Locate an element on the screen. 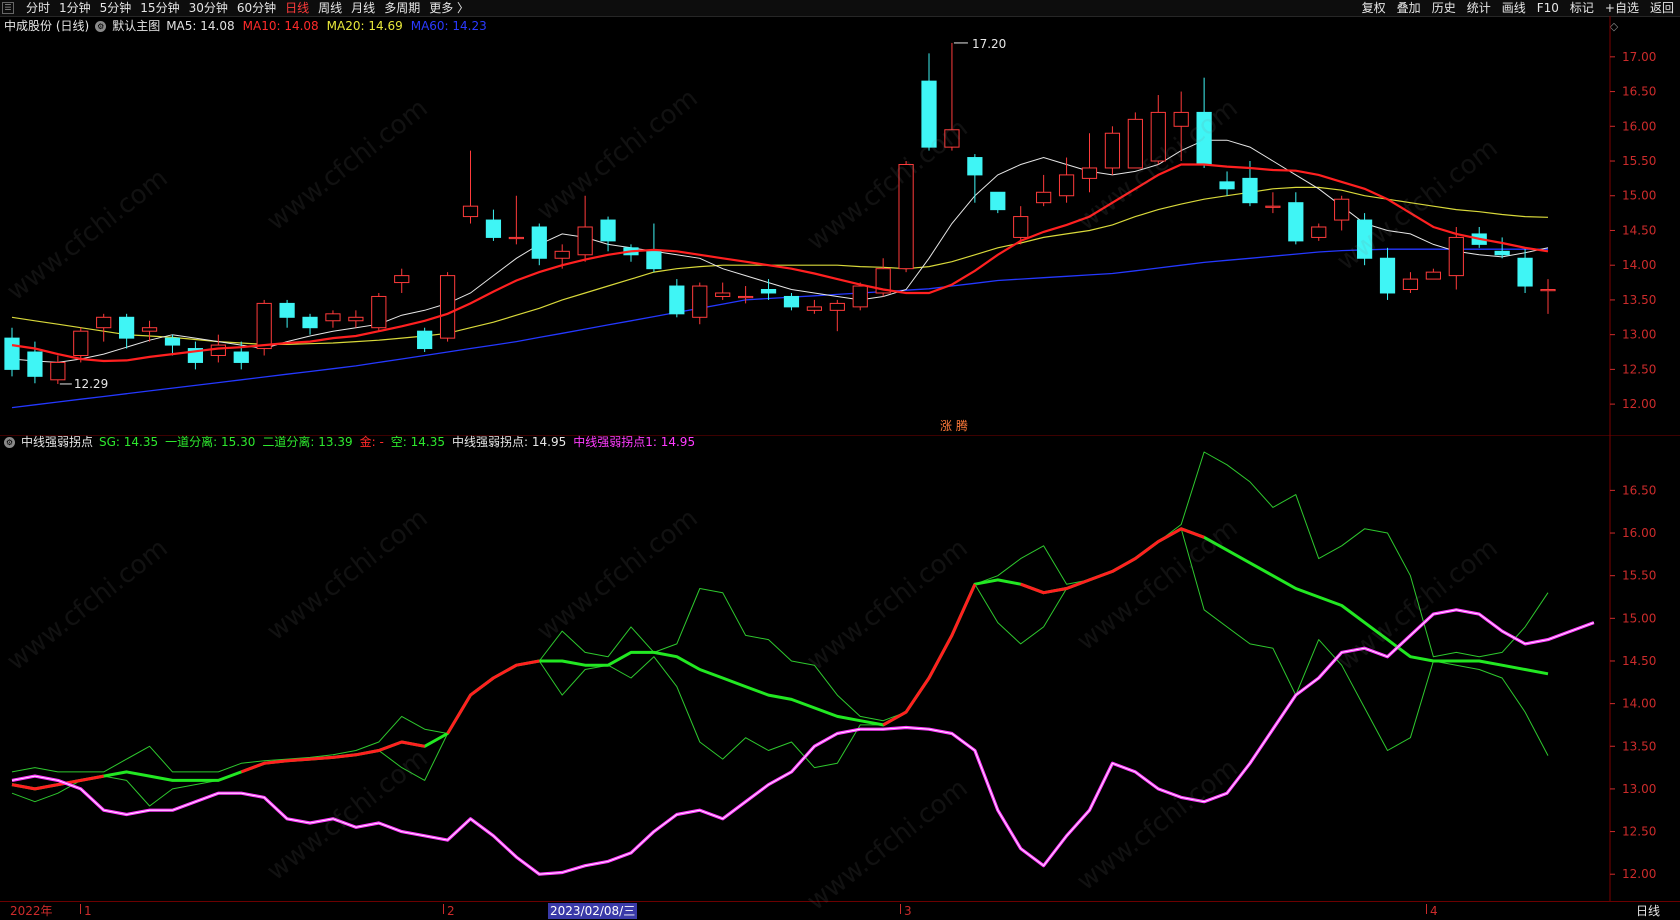  event-marker: 涨 腾 is located at coordinates (954, 425).